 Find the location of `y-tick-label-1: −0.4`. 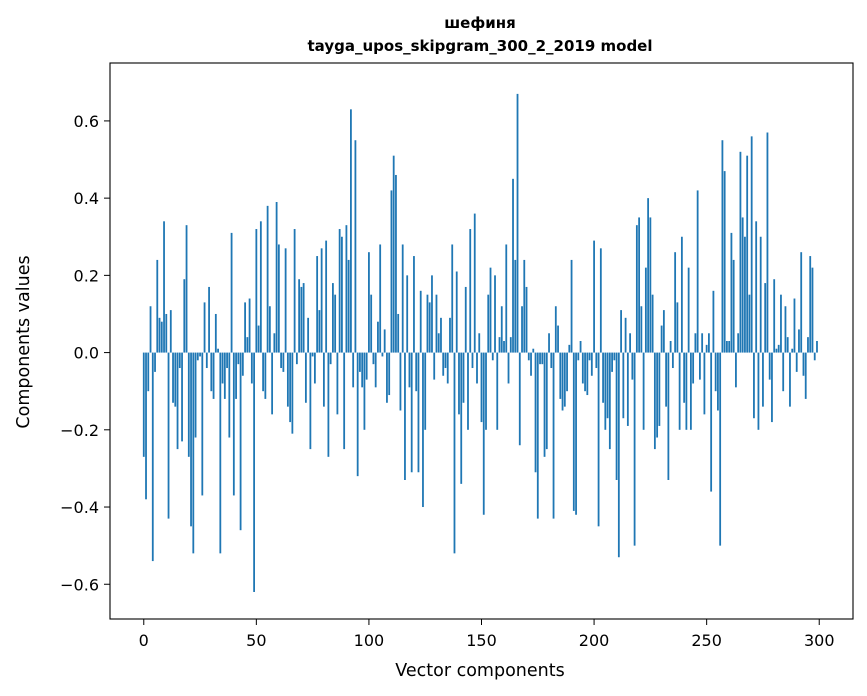

y-tick-label-1: −0.4 is located at coordinates (79, 507).